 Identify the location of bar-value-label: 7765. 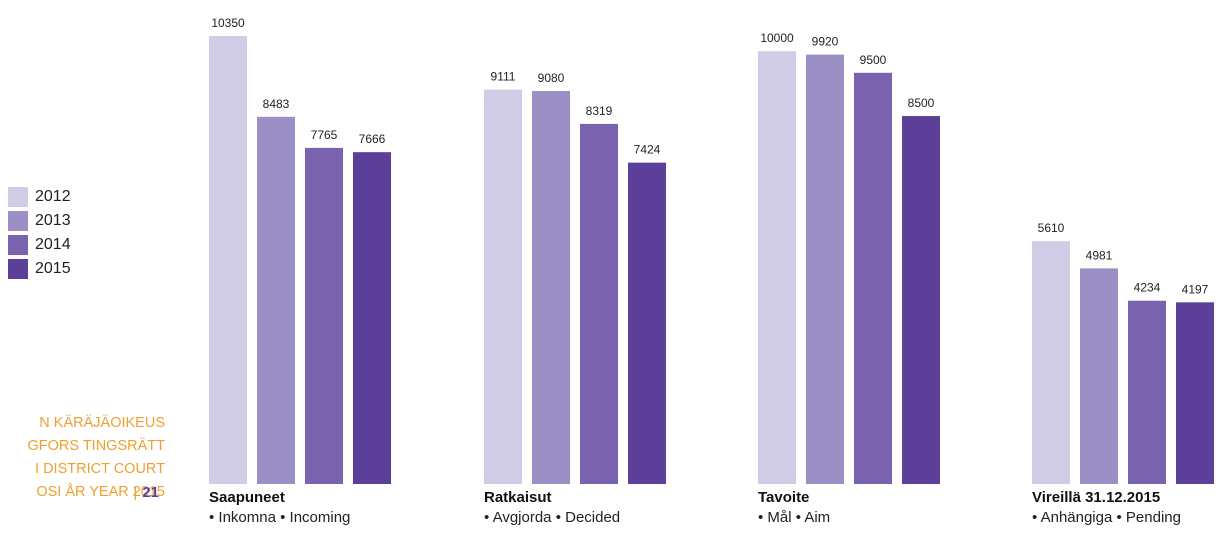
(324, 135).